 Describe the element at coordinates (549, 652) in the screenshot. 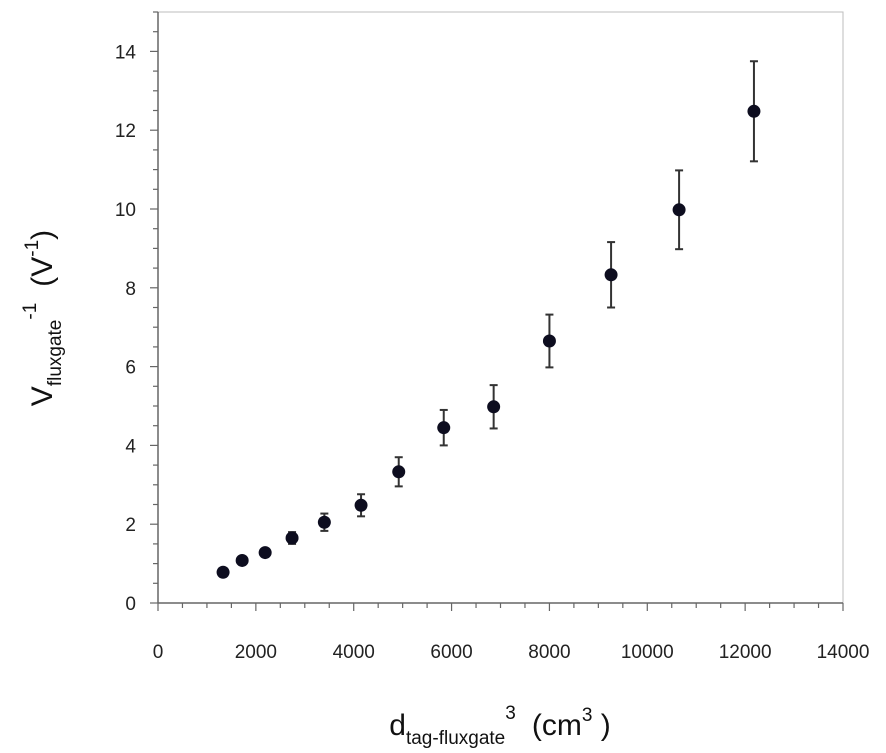

I see `x-tick-label: 8000` at that location.